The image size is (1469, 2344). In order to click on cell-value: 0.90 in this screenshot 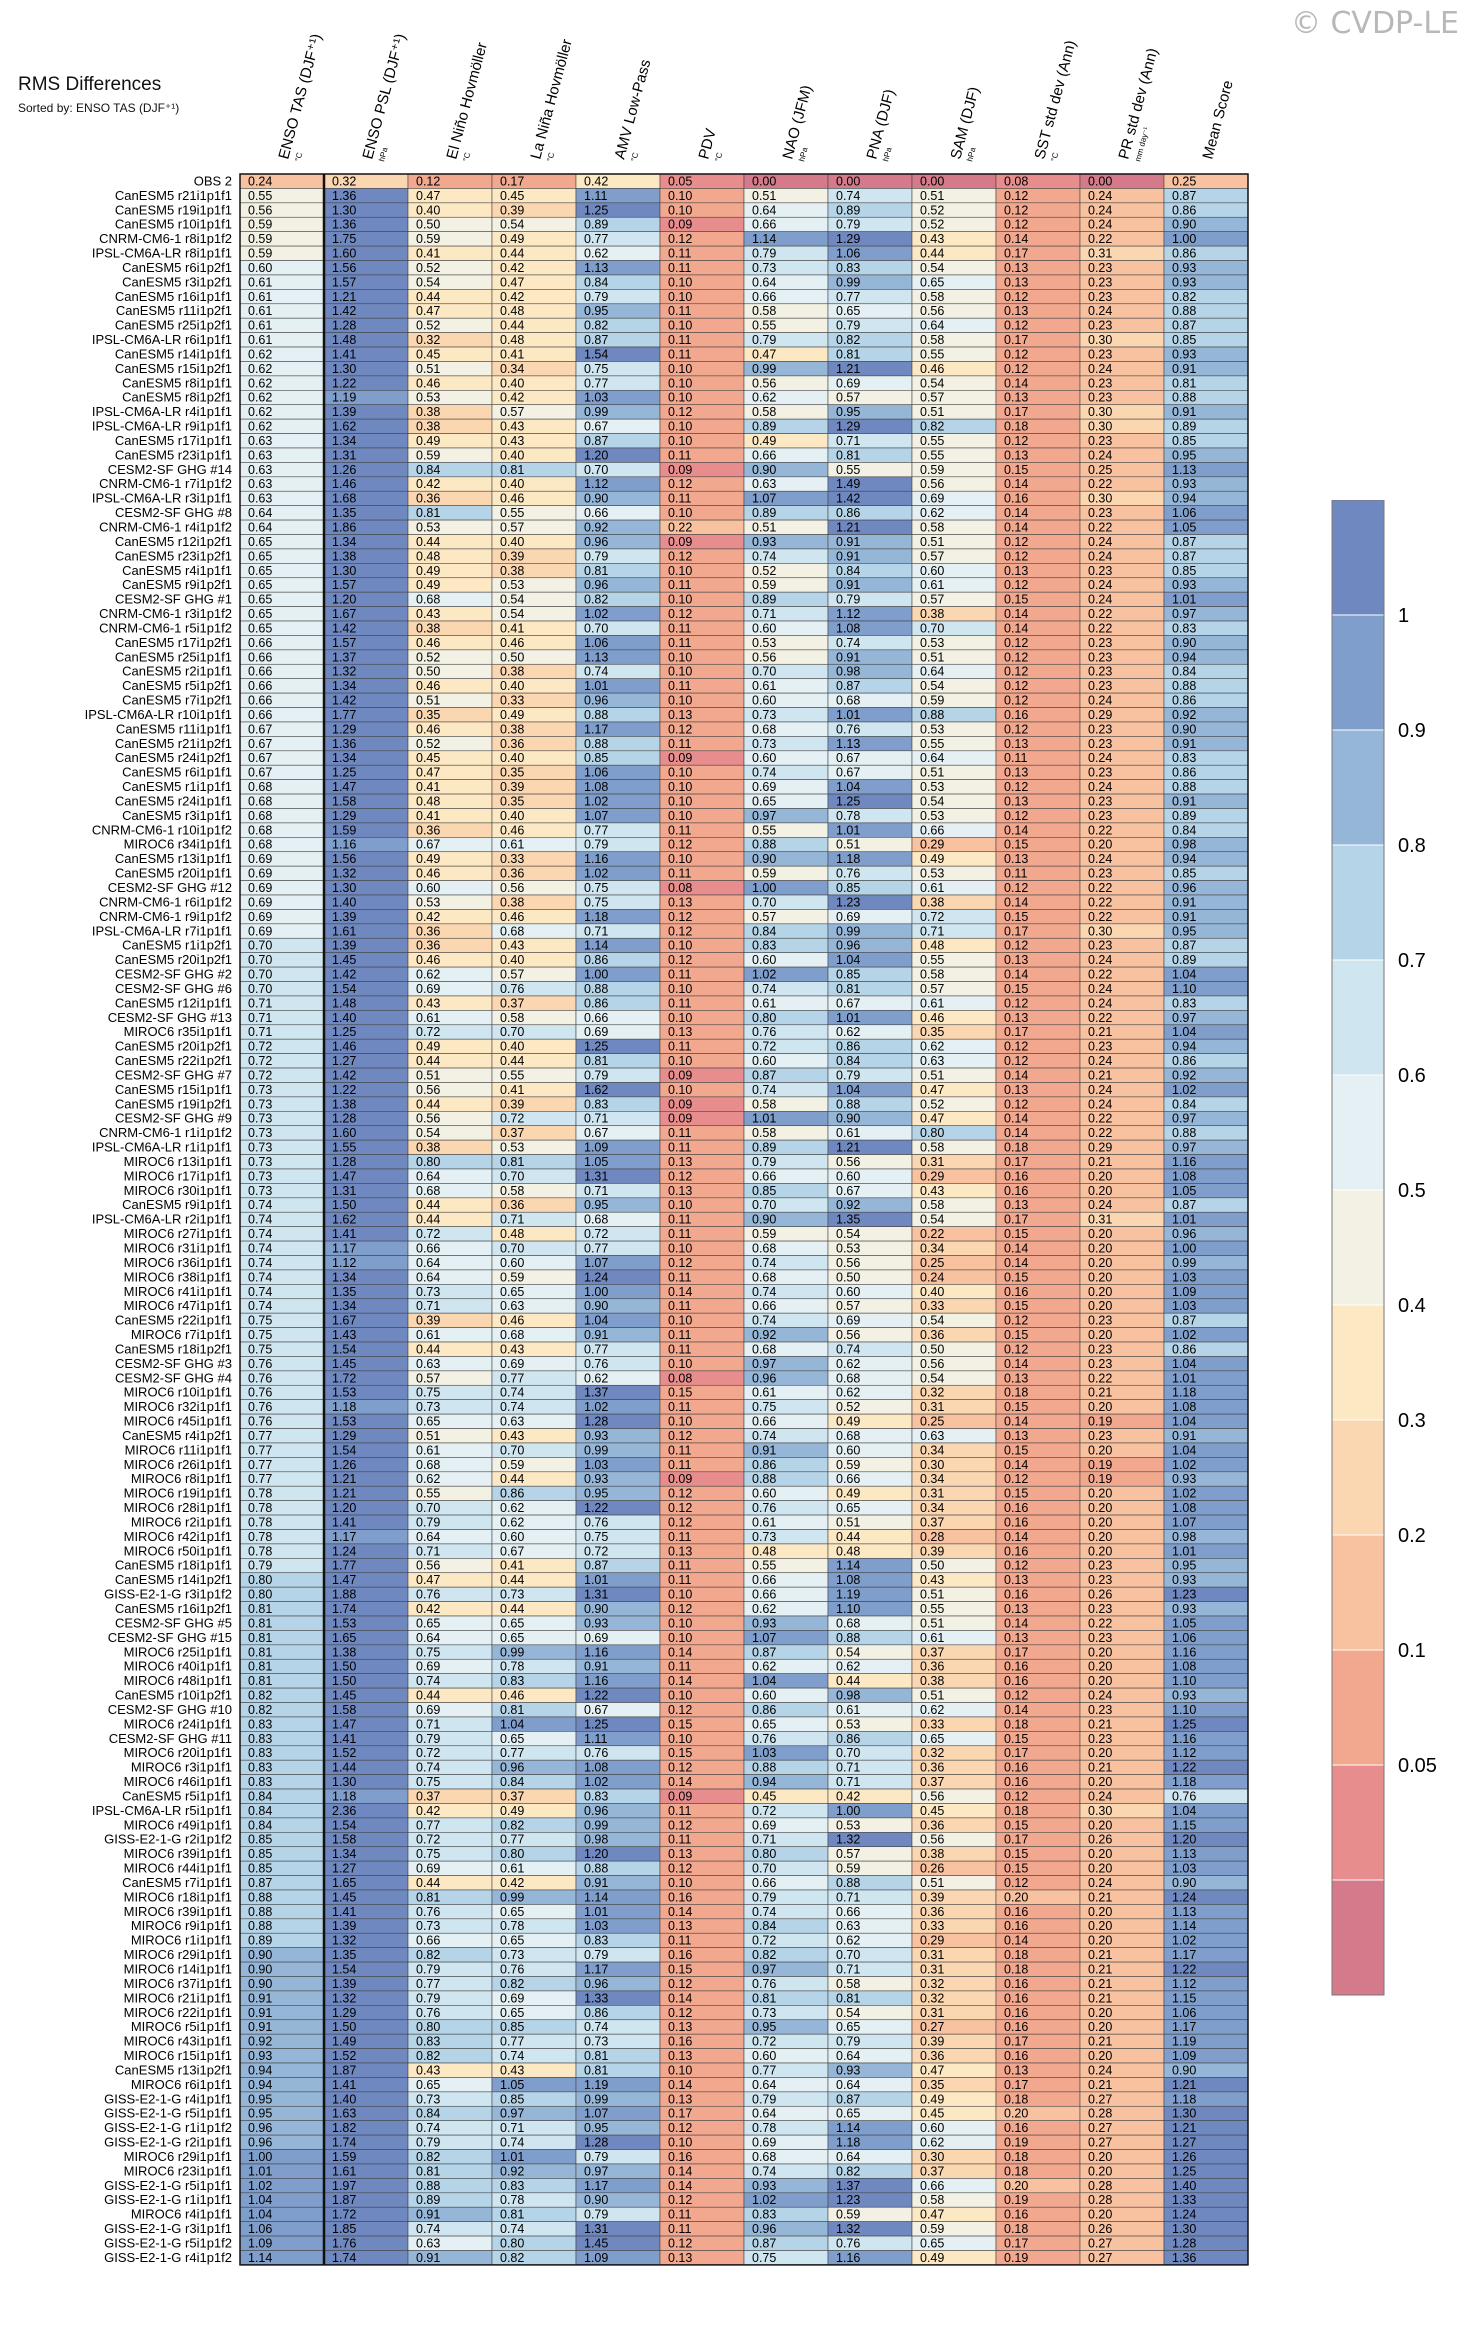, I will do `click(596, 2200)`.